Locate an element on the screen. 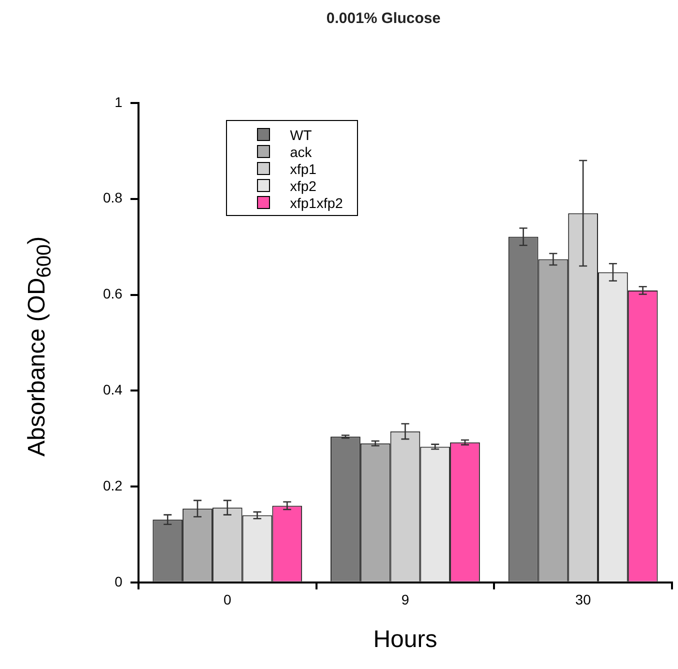  legend-label: xfp1xfp2 is located at coordinates (316, 202).